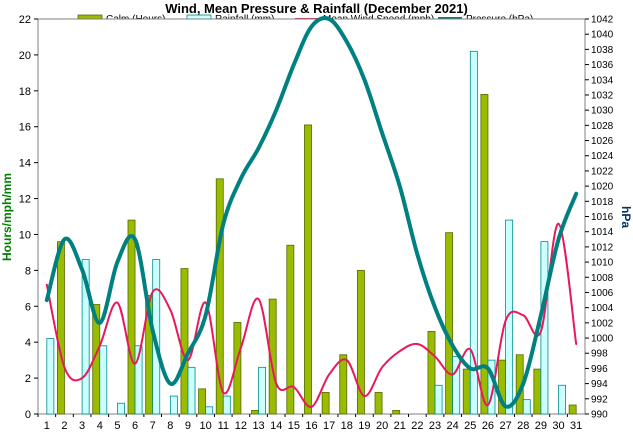 Image resolution: width=633 pixels, height=433 pixels. Describe the element at coordinates (47, 426) in the screenshot. I see `x-tick-label: 1` at that location.